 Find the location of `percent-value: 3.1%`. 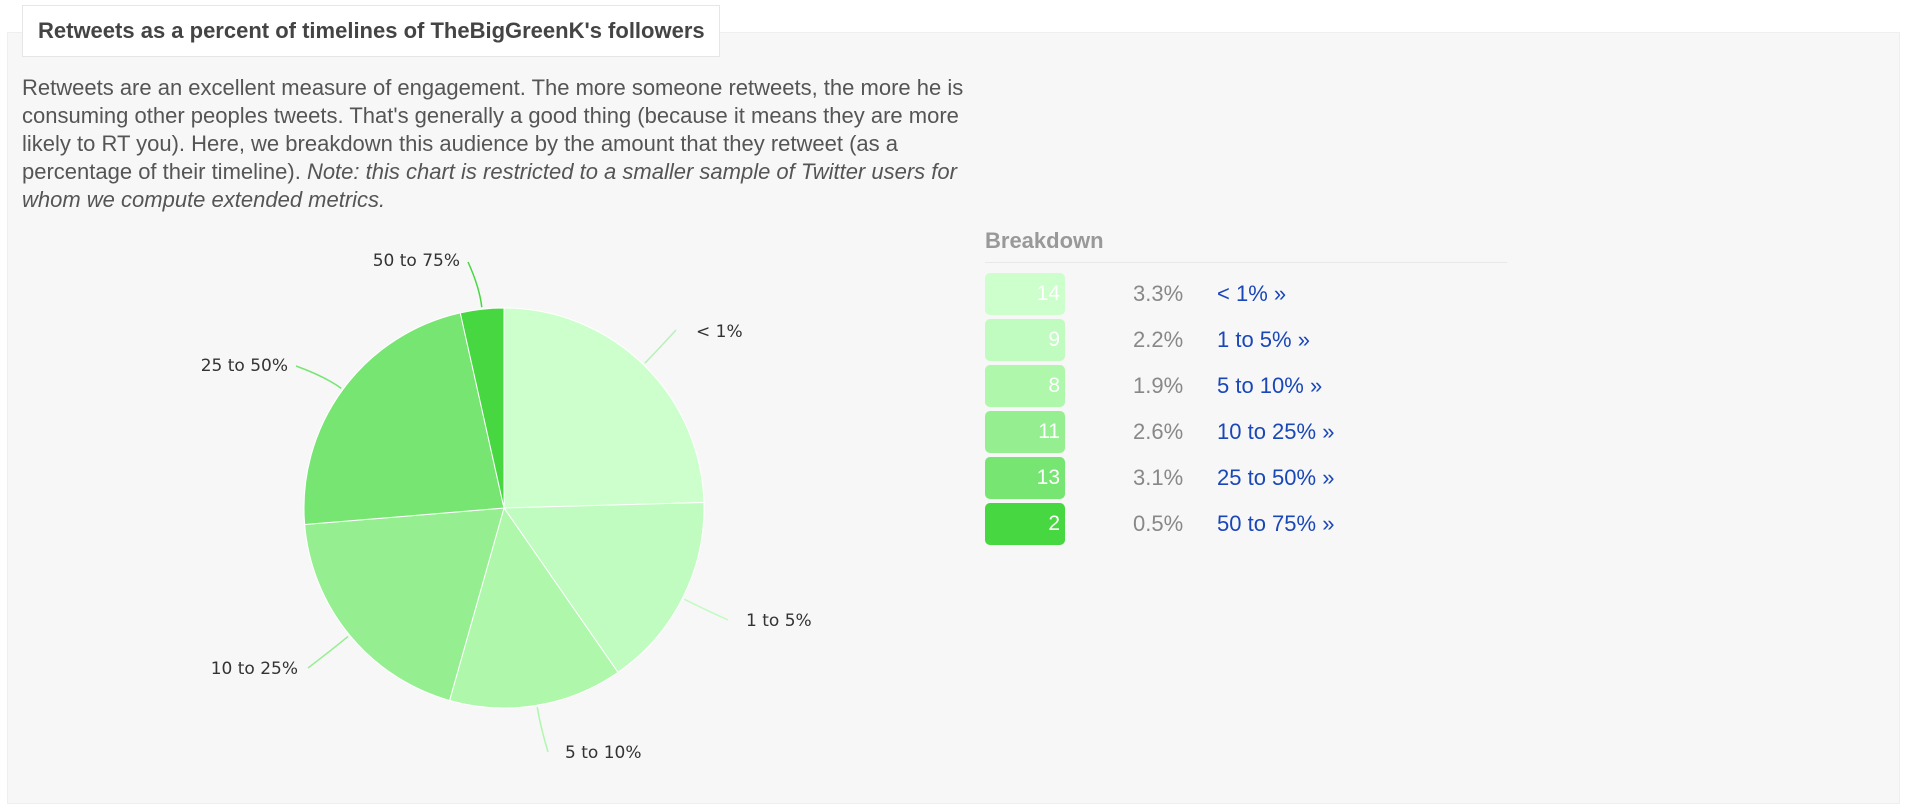

percent-value: 3.1% is located at coordinates (1158, 477).